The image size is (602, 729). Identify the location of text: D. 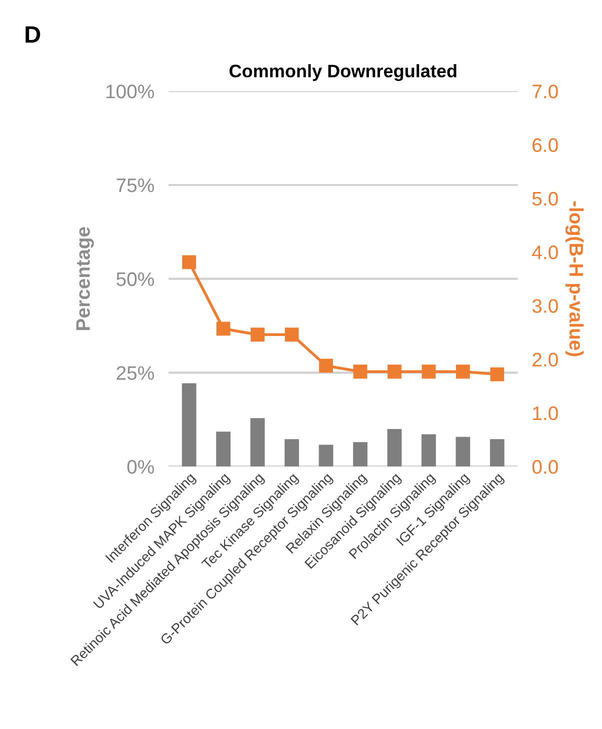
(33, 34).